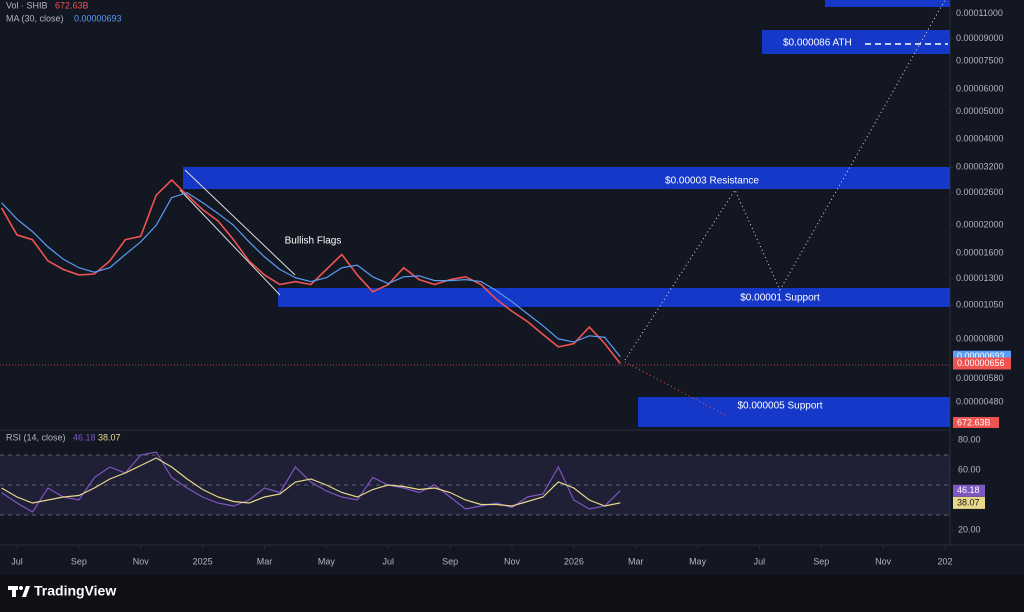 The image size is (1024, 612). Describe the element at coordinates (203, 561) in the screenshot. I see `x-tick-label: 2025` at that location.